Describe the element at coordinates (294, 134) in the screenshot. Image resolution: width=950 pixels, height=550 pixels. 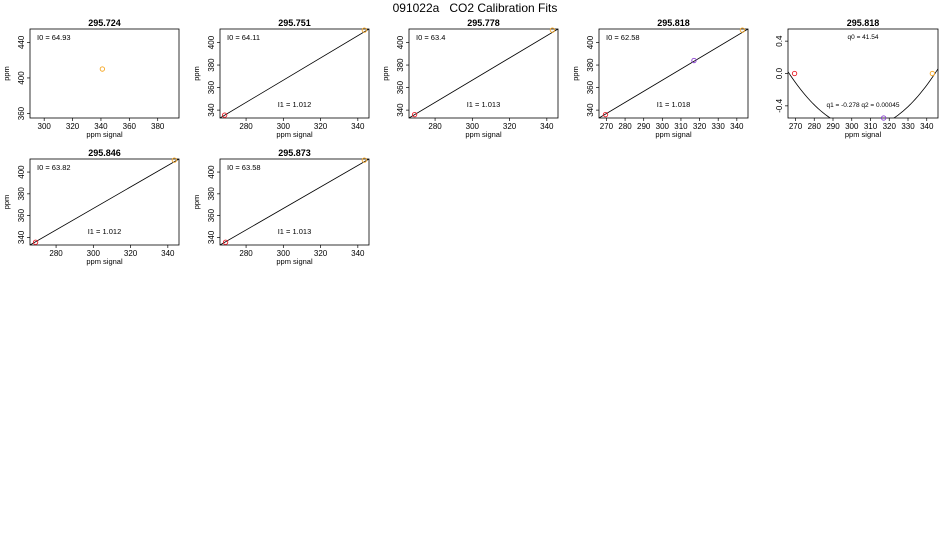
I see `panel-2-xlabel: ppm signal` at that location.